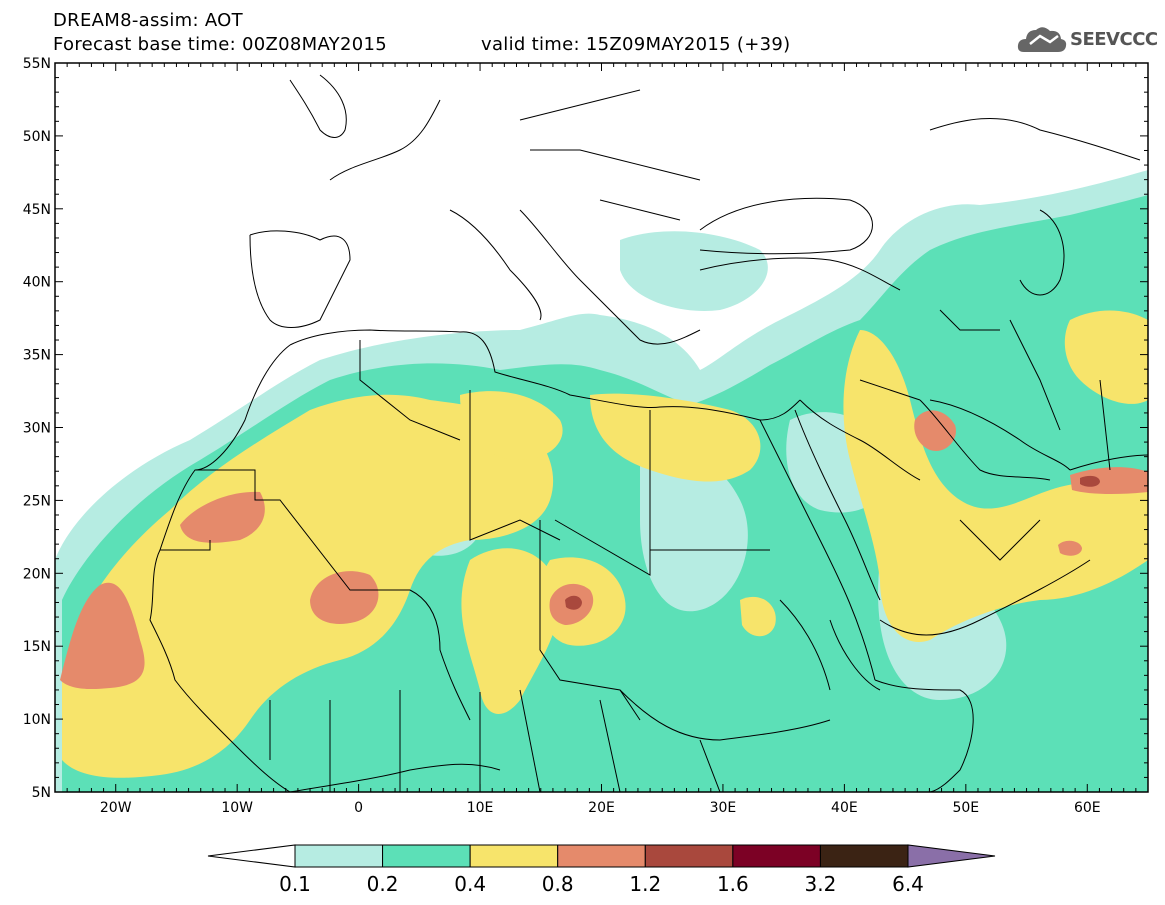  I want to click on colorbar-label: 0.4, so click(470, 884).